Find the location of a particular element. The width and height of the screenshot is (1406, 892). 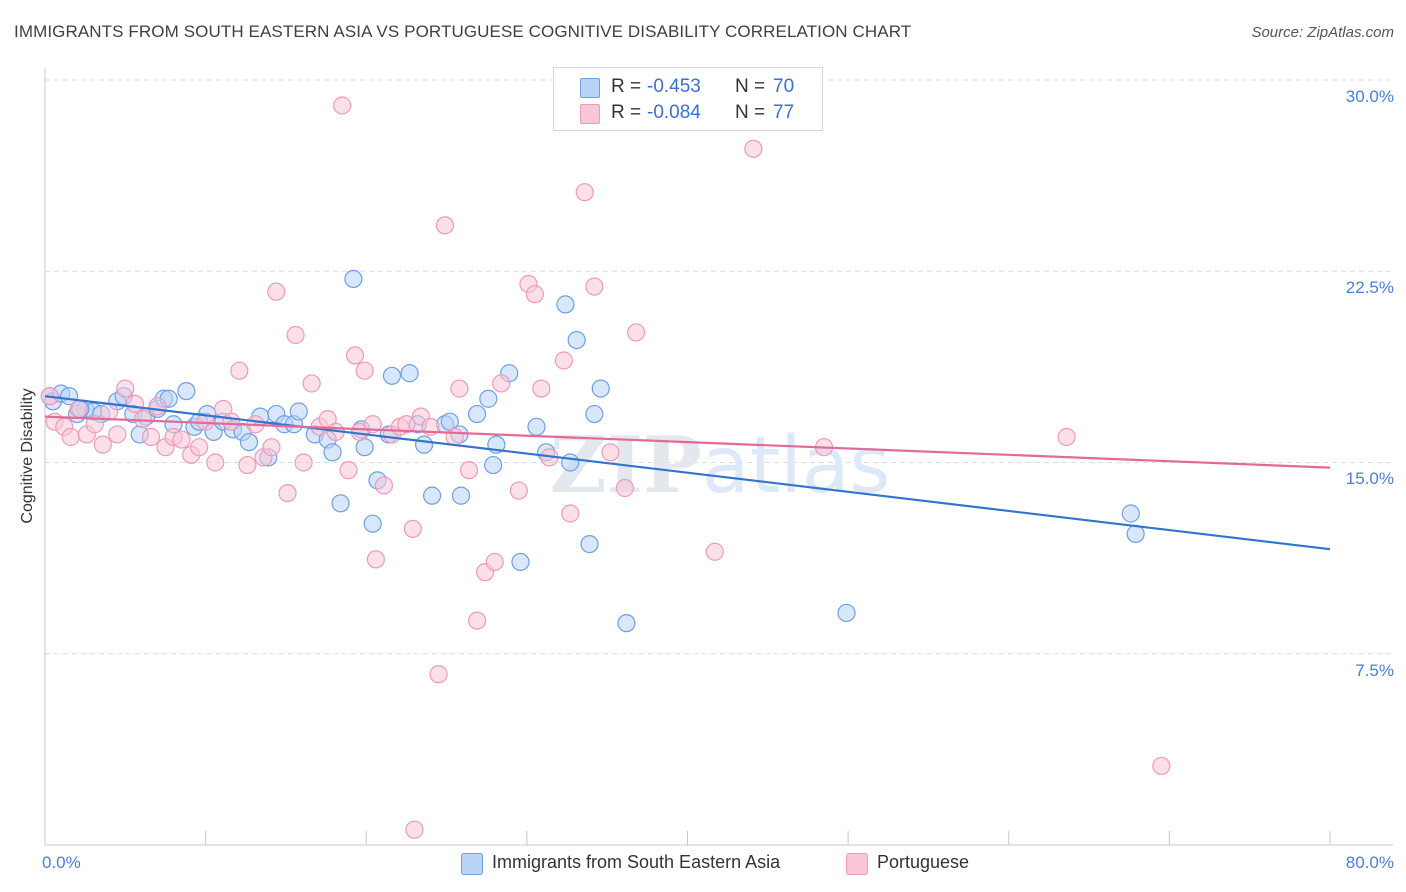

trend-line-portuguese is located at coordinates (687, 442).